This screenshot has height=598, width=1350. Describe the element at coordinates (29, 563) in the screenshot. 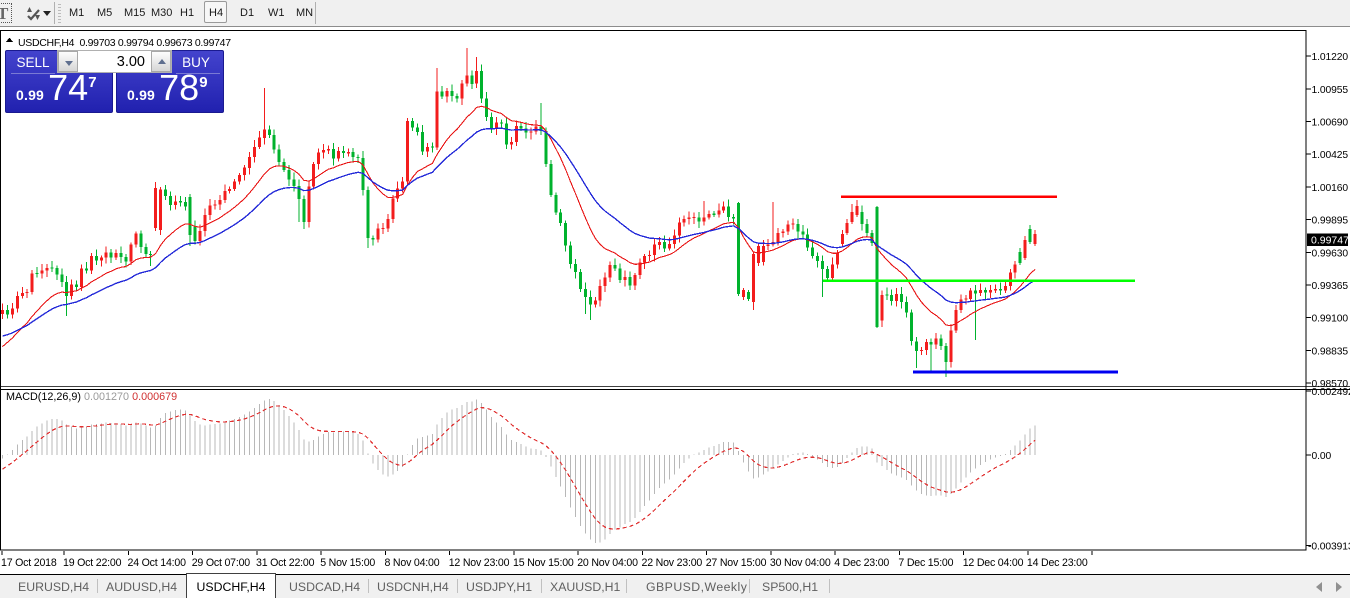

I see `svg-text: 17 Oct 2018` at that location.